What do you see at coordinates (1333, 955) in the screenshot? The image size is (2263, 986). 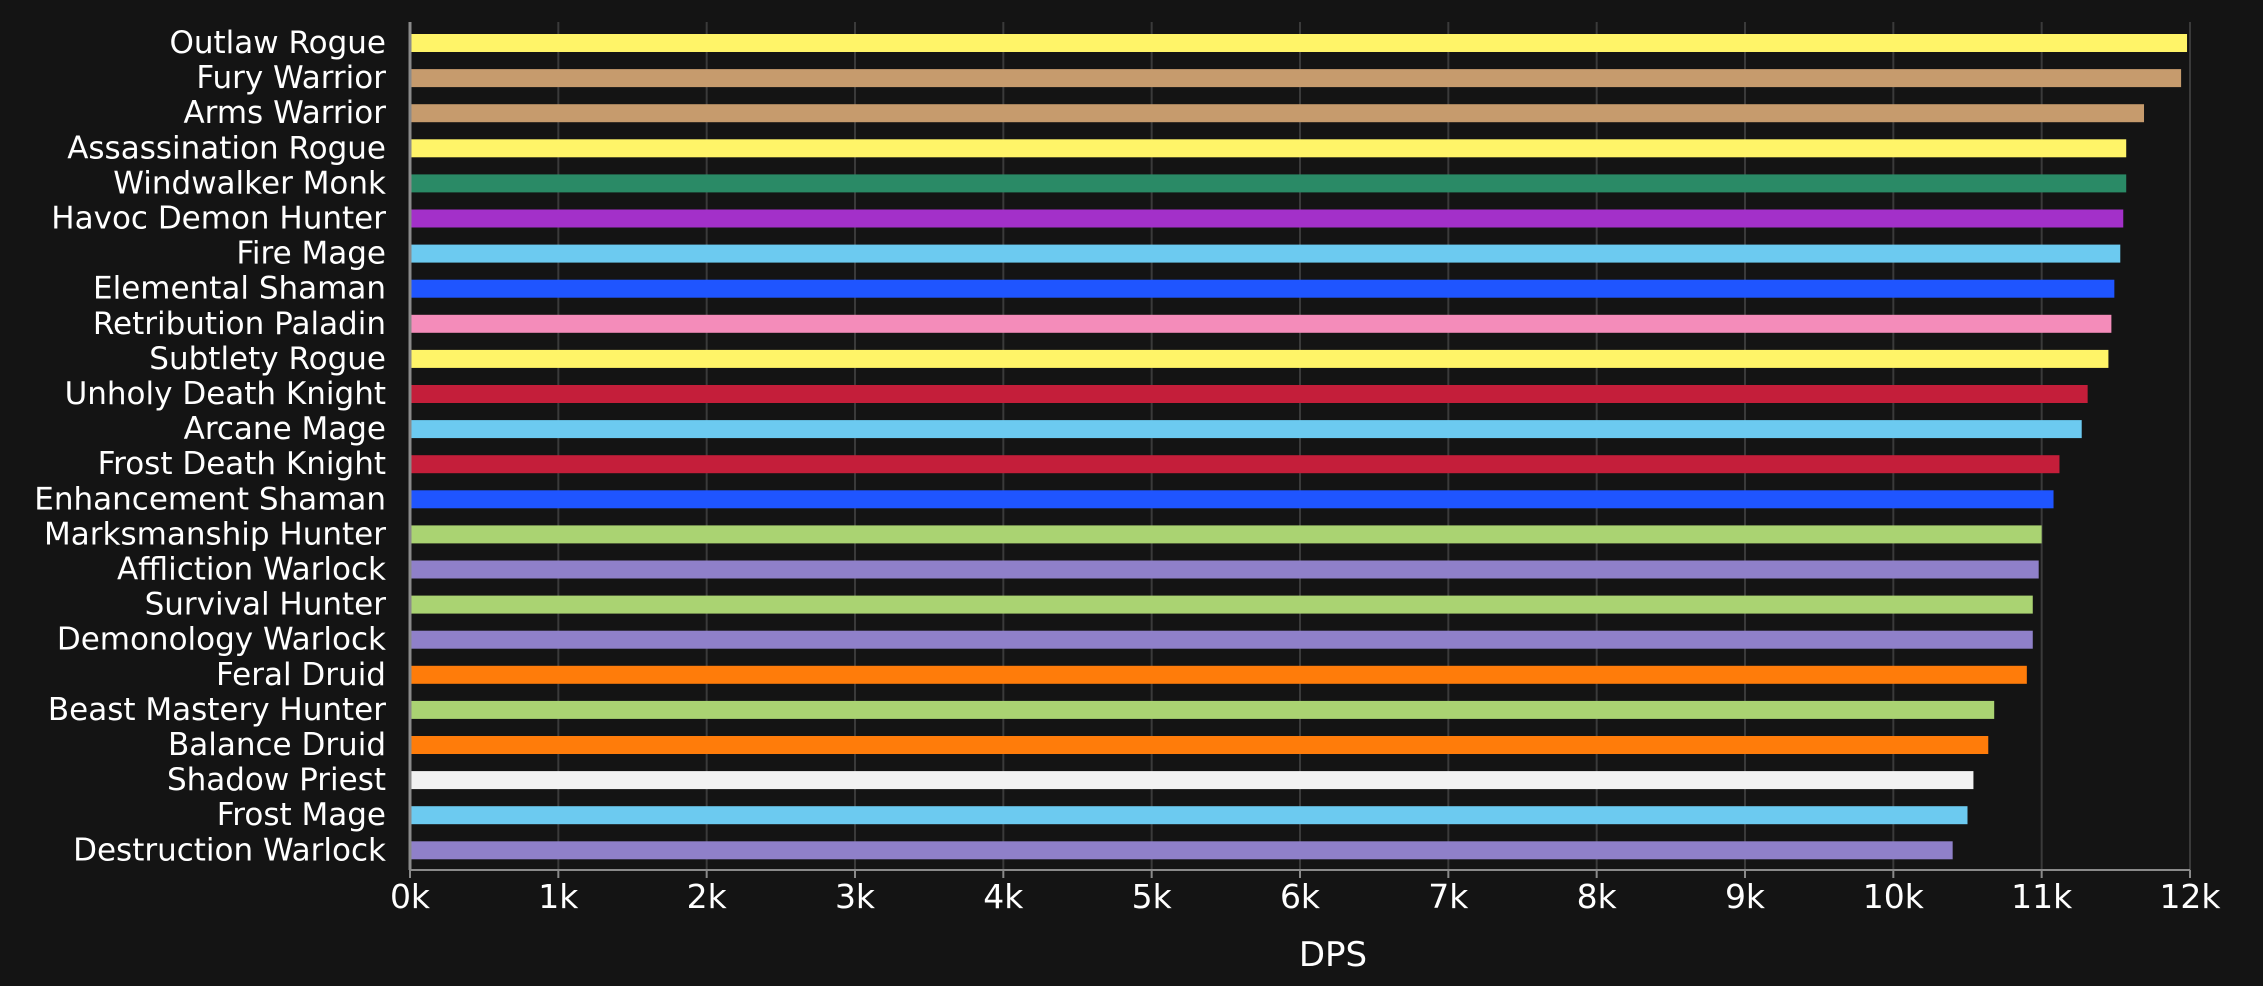 I see `x-axis-title: DPS` at bounding box center [1333, 955].